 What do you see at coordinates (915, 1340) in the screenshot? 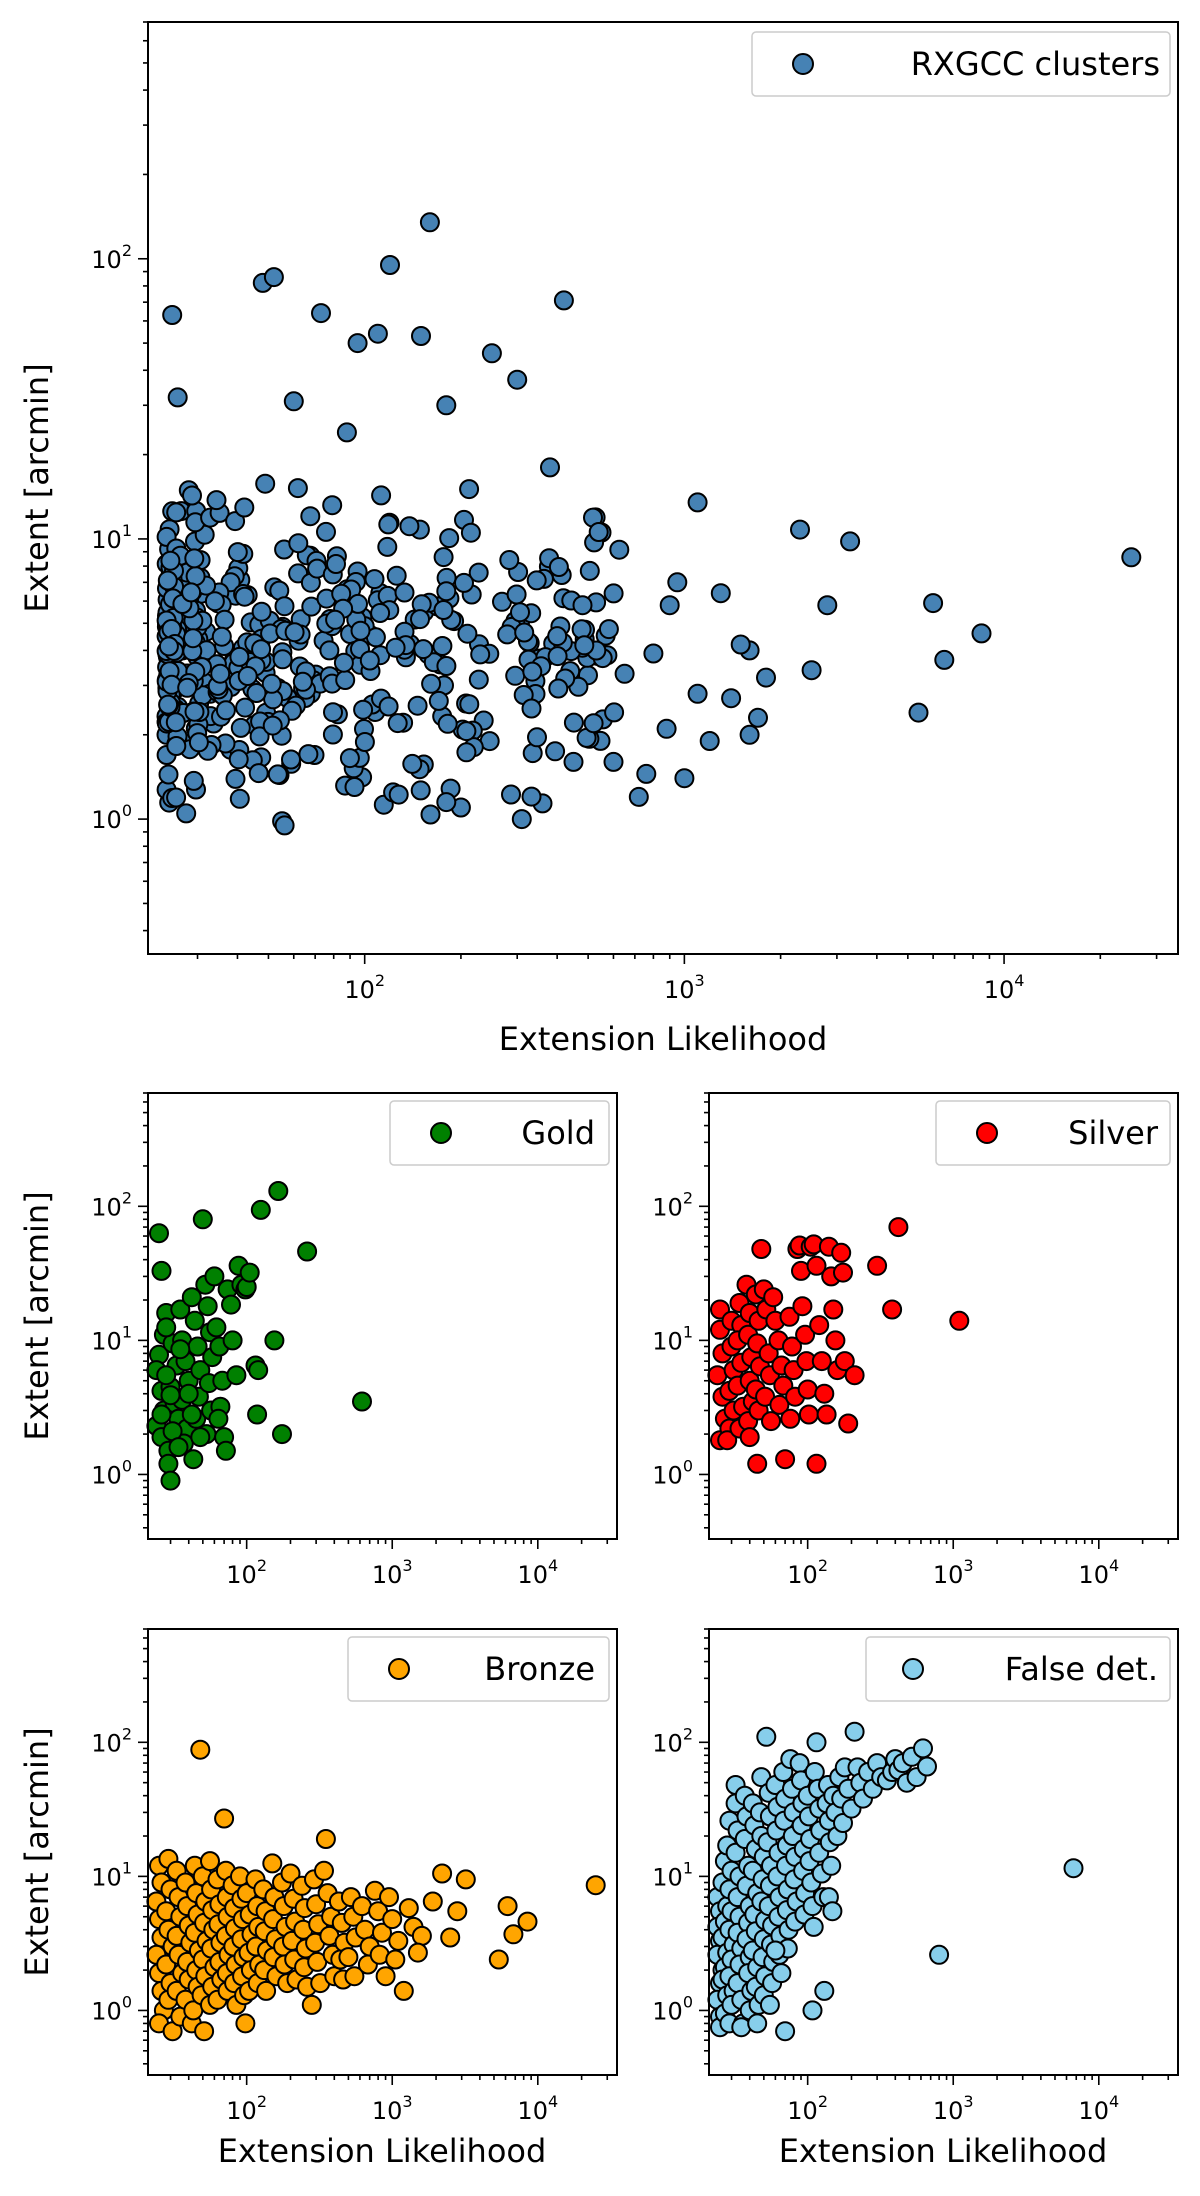
I see `panel-silver: 102 103 104 100 101 102 Silver` at bounding box center [915, 1340].